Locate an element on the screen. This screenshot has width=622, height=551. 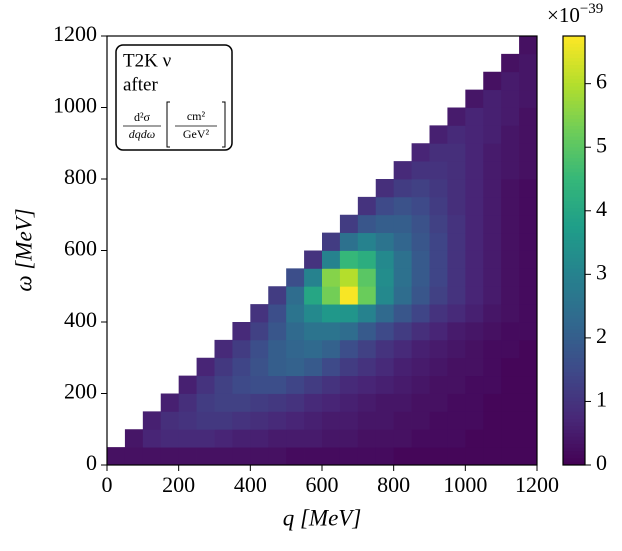
y-axis-label: ω [MeV] is located at coordinates (23, 249).